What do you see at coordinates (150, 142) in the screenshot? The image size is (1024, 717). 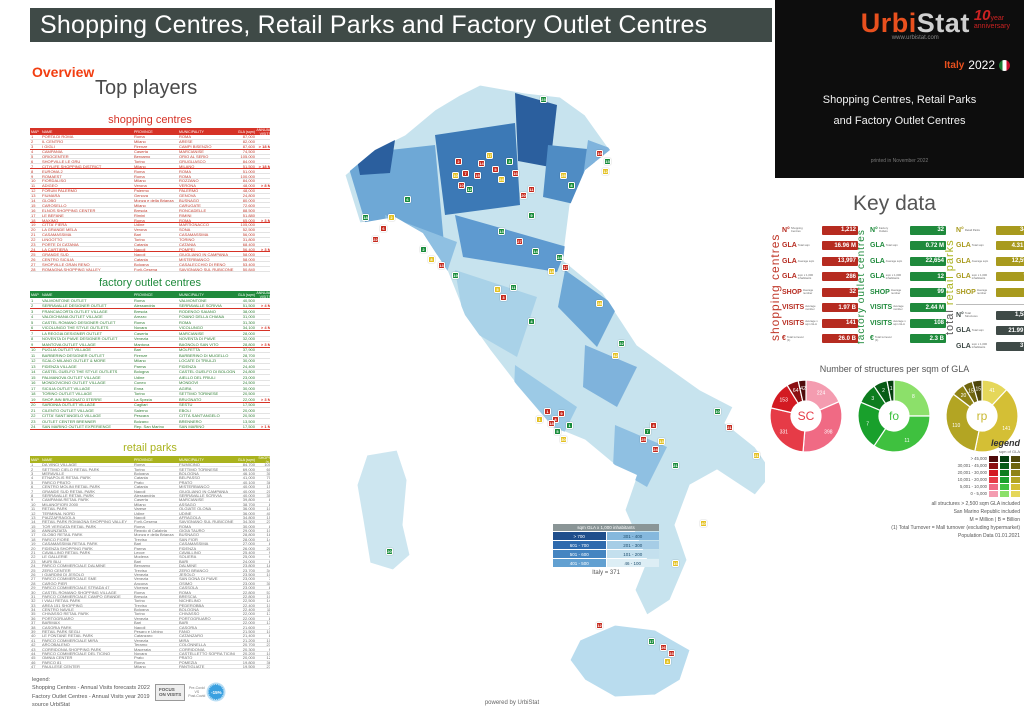 I see `table-row: 2 IL CENTRO Milano ARESE 82,000` at bounding box center [150, 142].